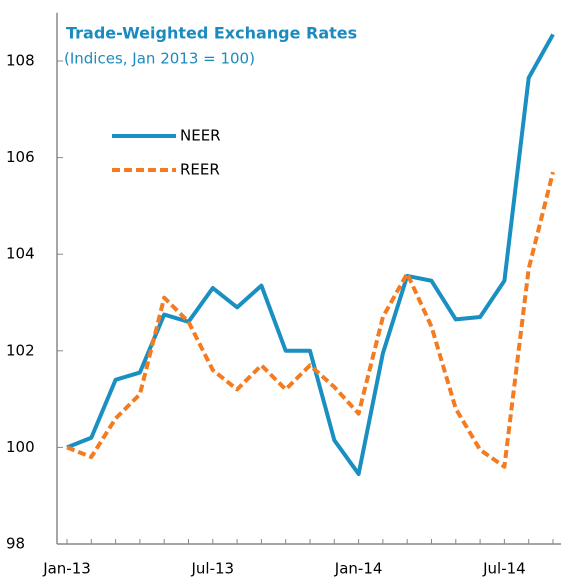 This screenshot has height=583, width=561. Describe the element at coordinates (159, 59) in the screenshot. I see `chart-subtitle: (Indices, Jan 2013 = 100)` at that location.